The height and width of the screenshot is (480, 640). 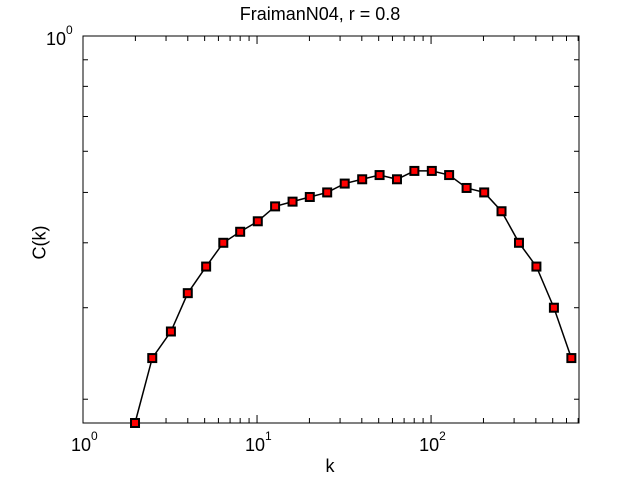 What do you see at coordinates (69, 30) in the screenshot?
I see `y-tick-label-exponent: 0` at bounding box center [69, 30].